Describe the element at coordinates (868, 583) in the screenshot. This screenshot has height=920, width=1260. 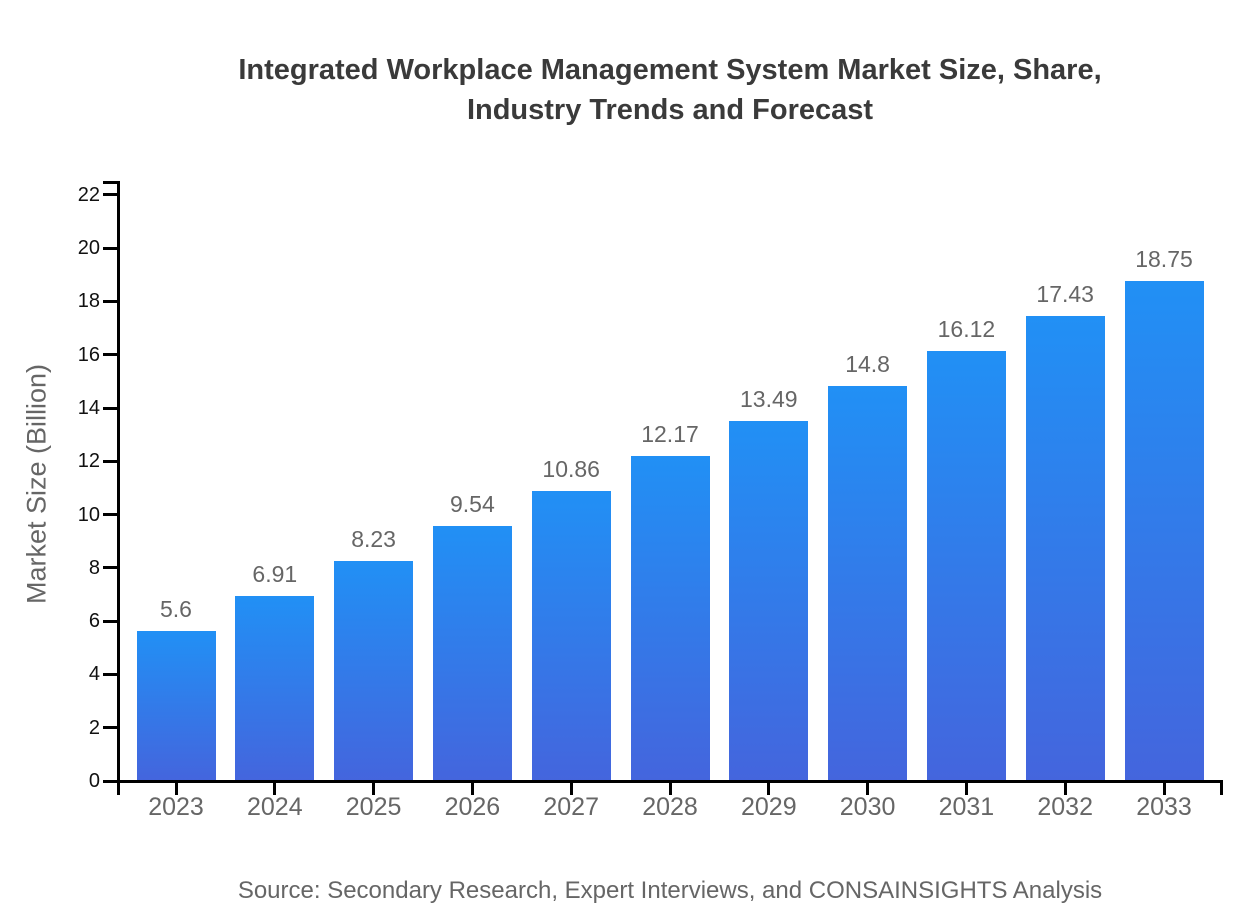
I see `bar-2030` at that location.